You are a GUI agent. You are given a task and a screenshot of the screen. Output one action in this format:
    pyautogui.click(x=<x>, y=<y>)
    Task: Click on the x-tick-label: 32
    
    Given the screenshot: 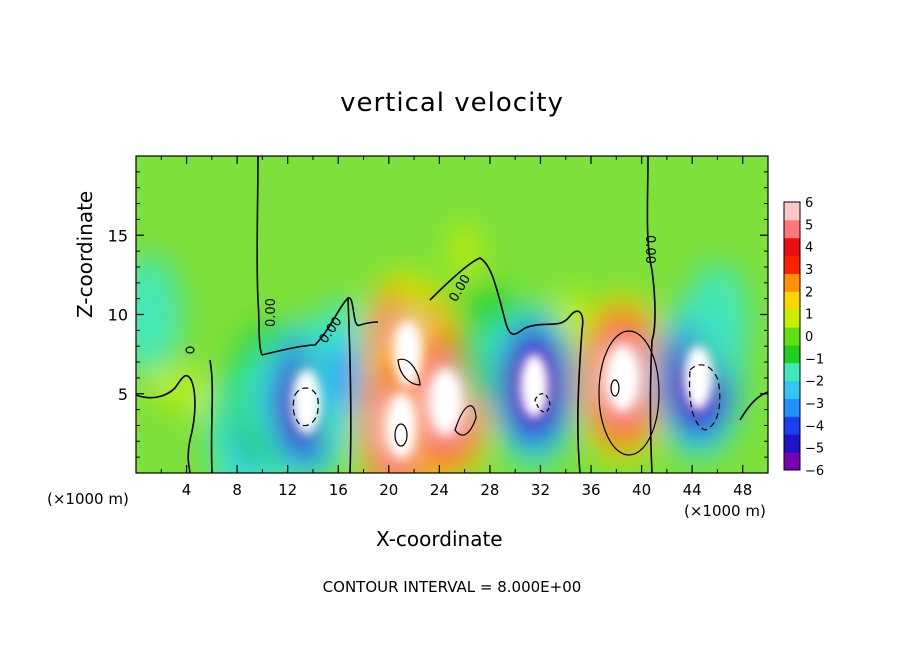 What is the action you would take?
    pyautogui.click(x=540, y=490)
    